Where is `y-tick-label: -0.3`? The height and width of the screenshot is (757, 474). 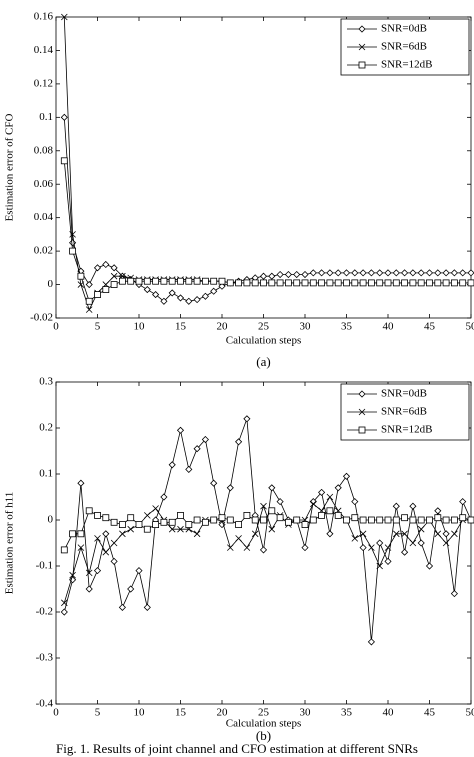 y-tick-label: -0.3 is located at coordinates (45, 658).